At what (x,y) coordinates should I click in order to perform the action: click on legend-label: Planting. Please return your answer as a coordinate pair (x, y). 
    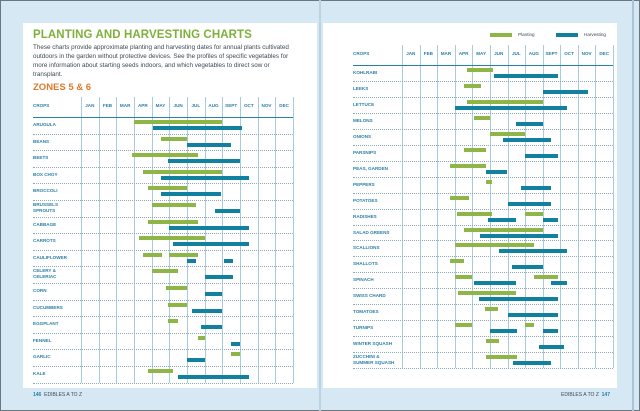
    Looking at the image, I should click on (526, 34).